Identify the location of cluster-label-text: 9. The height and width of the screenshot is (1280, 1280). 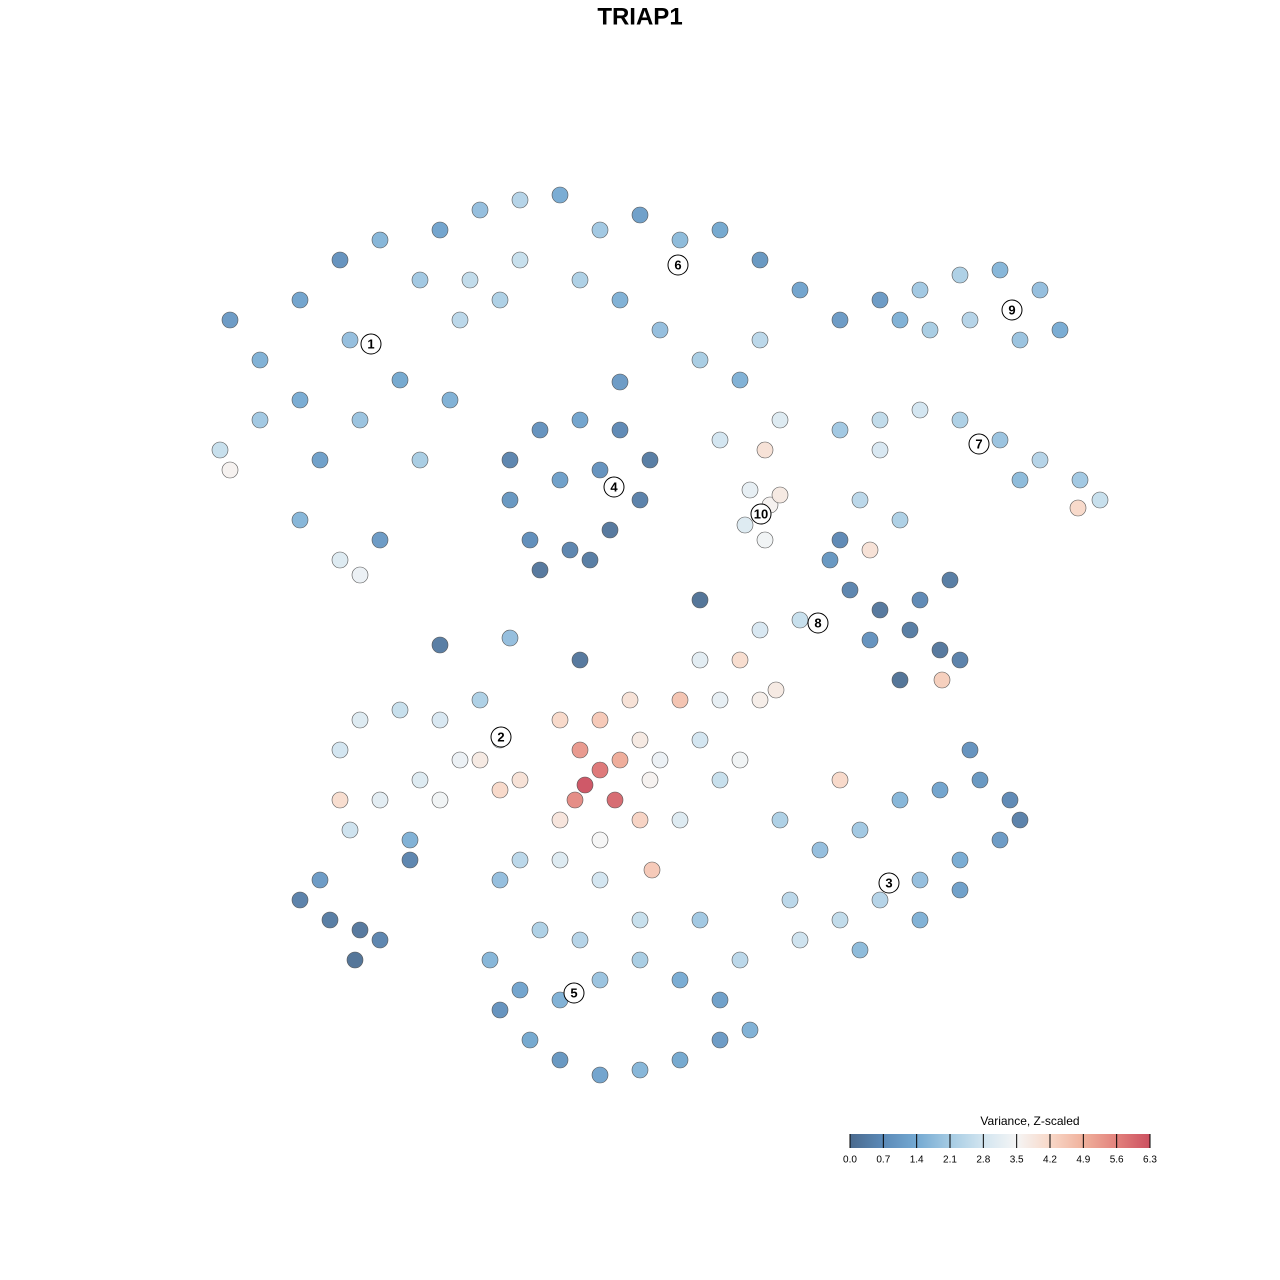
(1011, 309).